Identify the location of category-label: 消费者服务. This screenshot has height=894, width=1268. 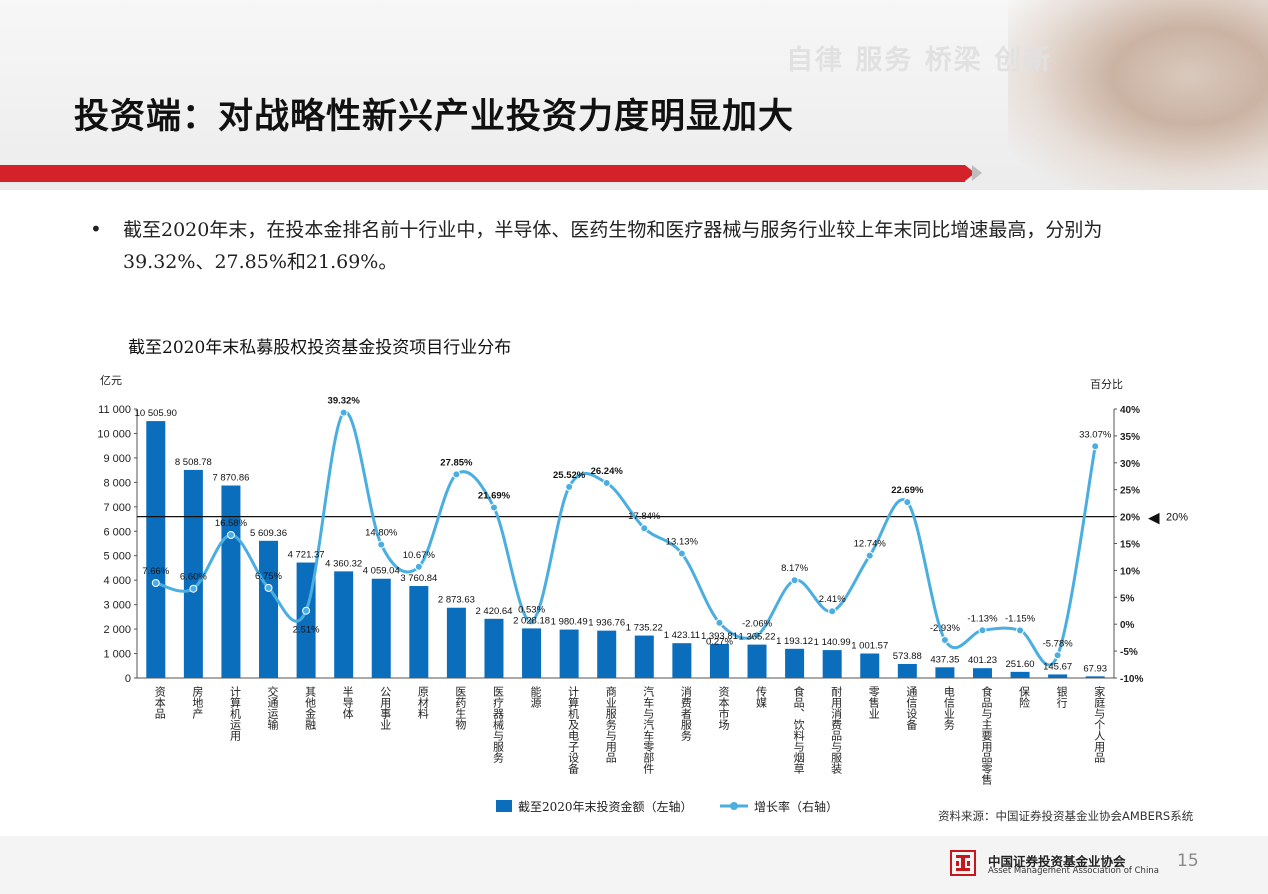
(685, 713).